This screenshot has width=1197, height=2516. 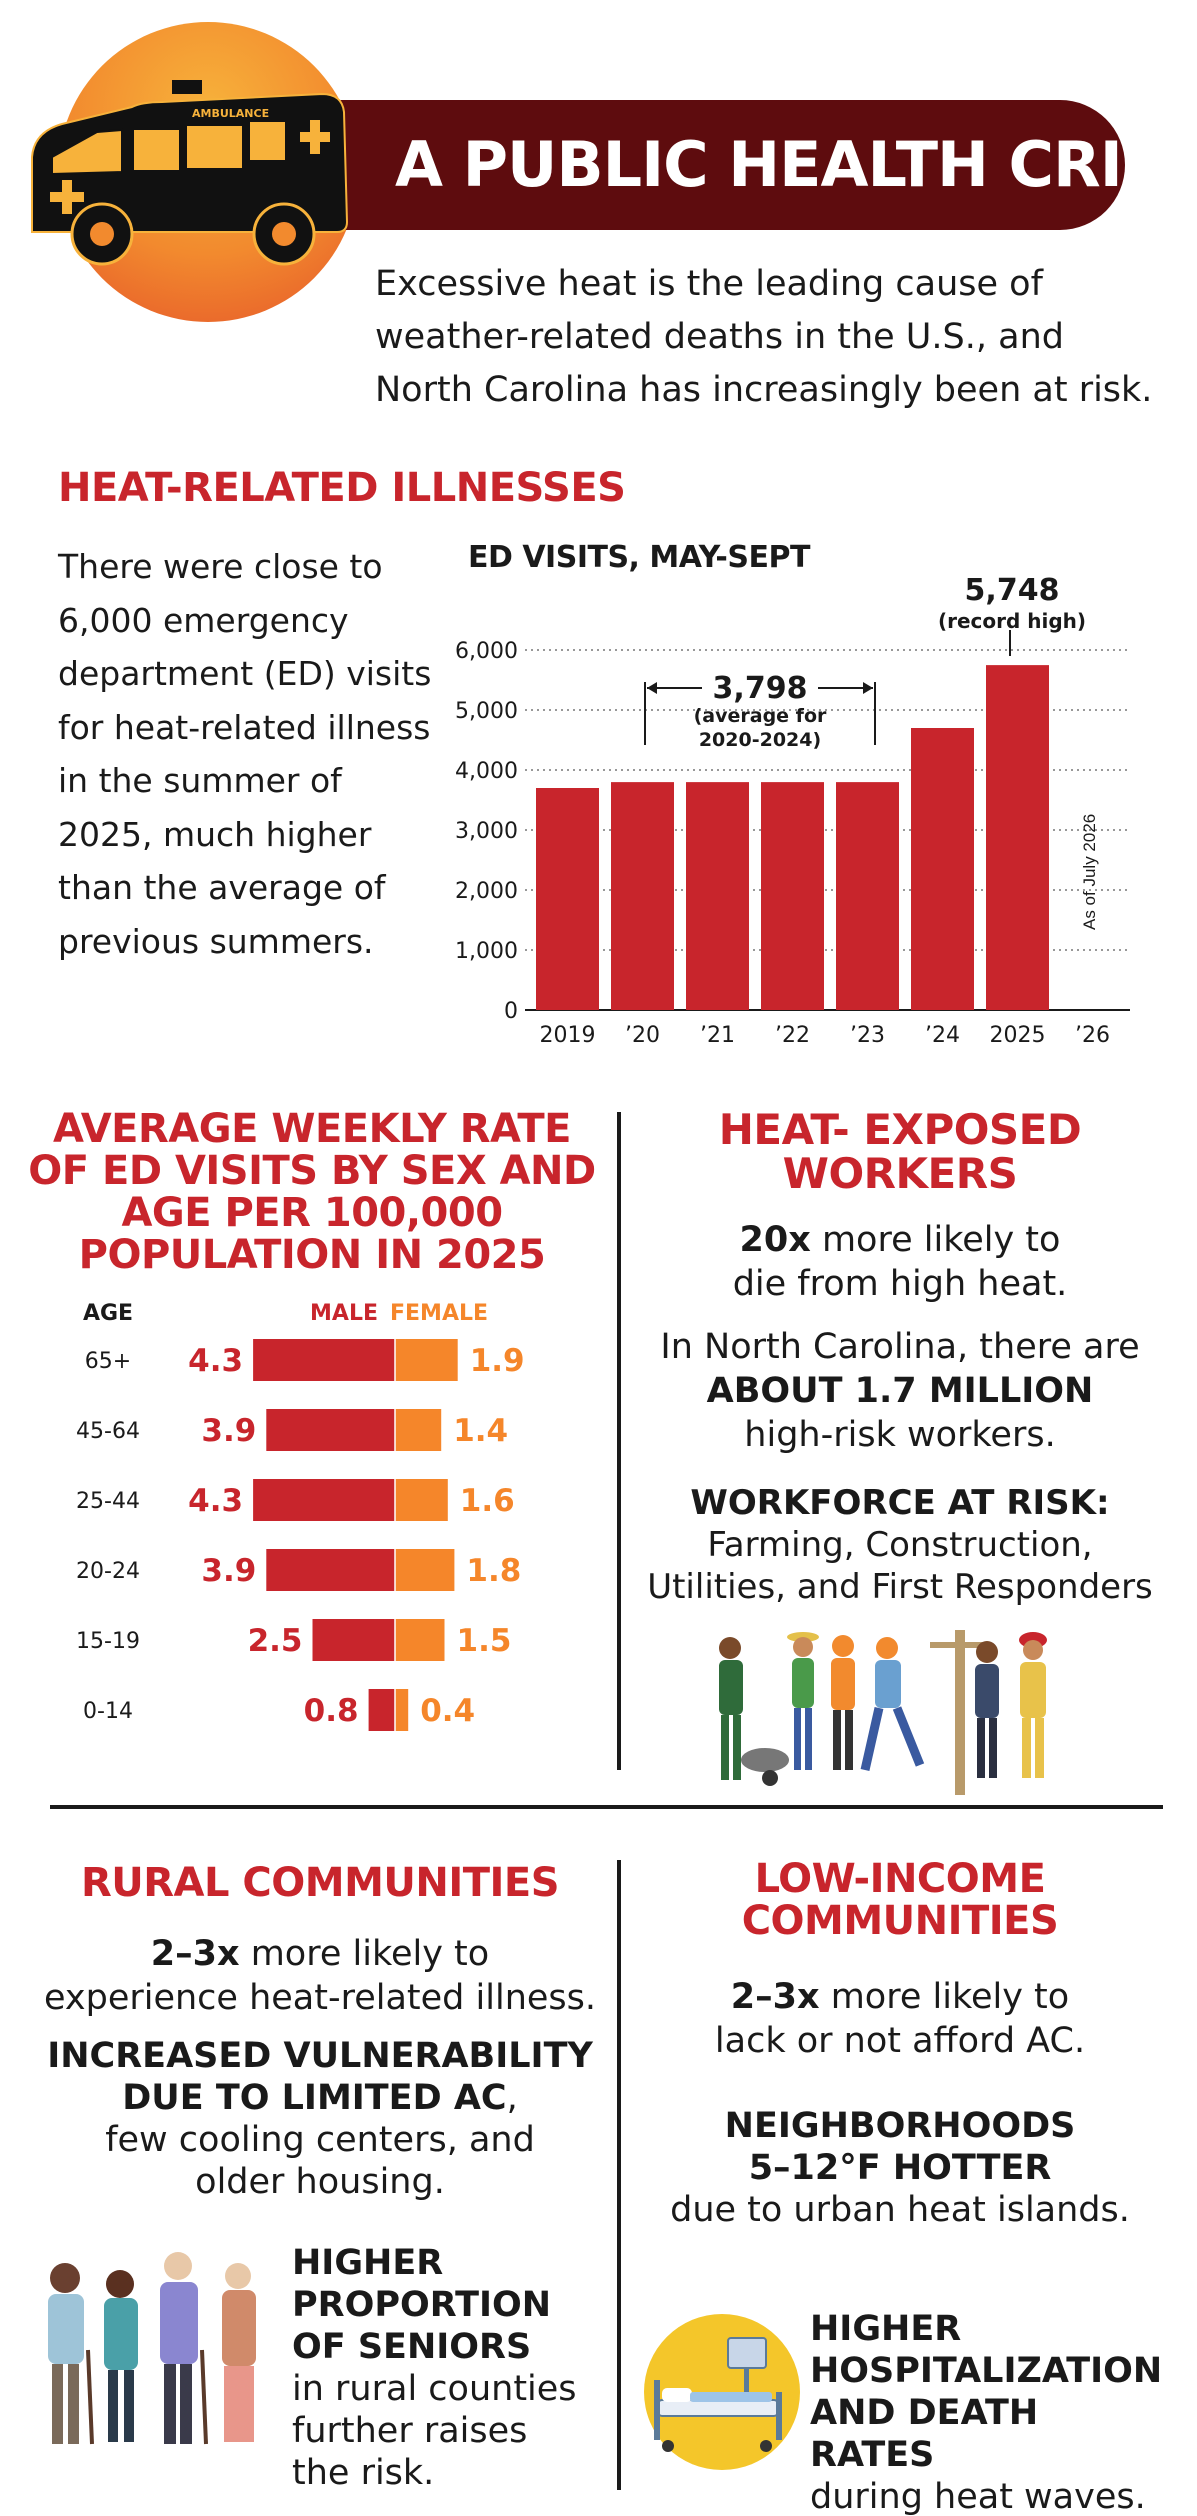 What do you see at coordinates (867, 1035) in the screenshot?
I see `x-tick-label: ’23` at bounding box center [867, 1035].